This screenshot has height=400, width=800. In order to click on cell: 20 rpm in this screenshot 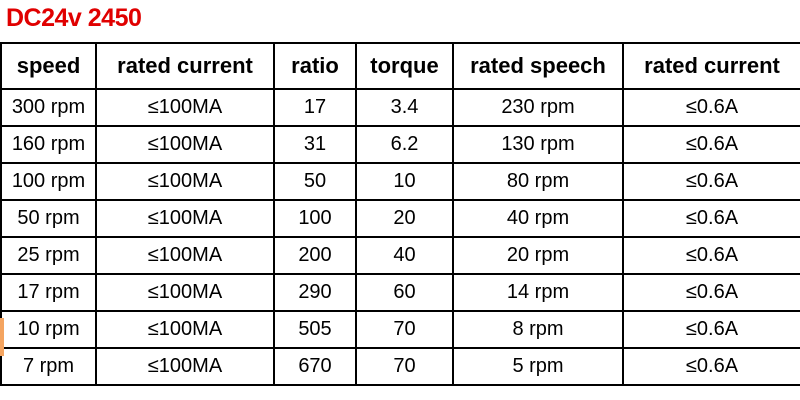, I will do `click(538, 255)`.